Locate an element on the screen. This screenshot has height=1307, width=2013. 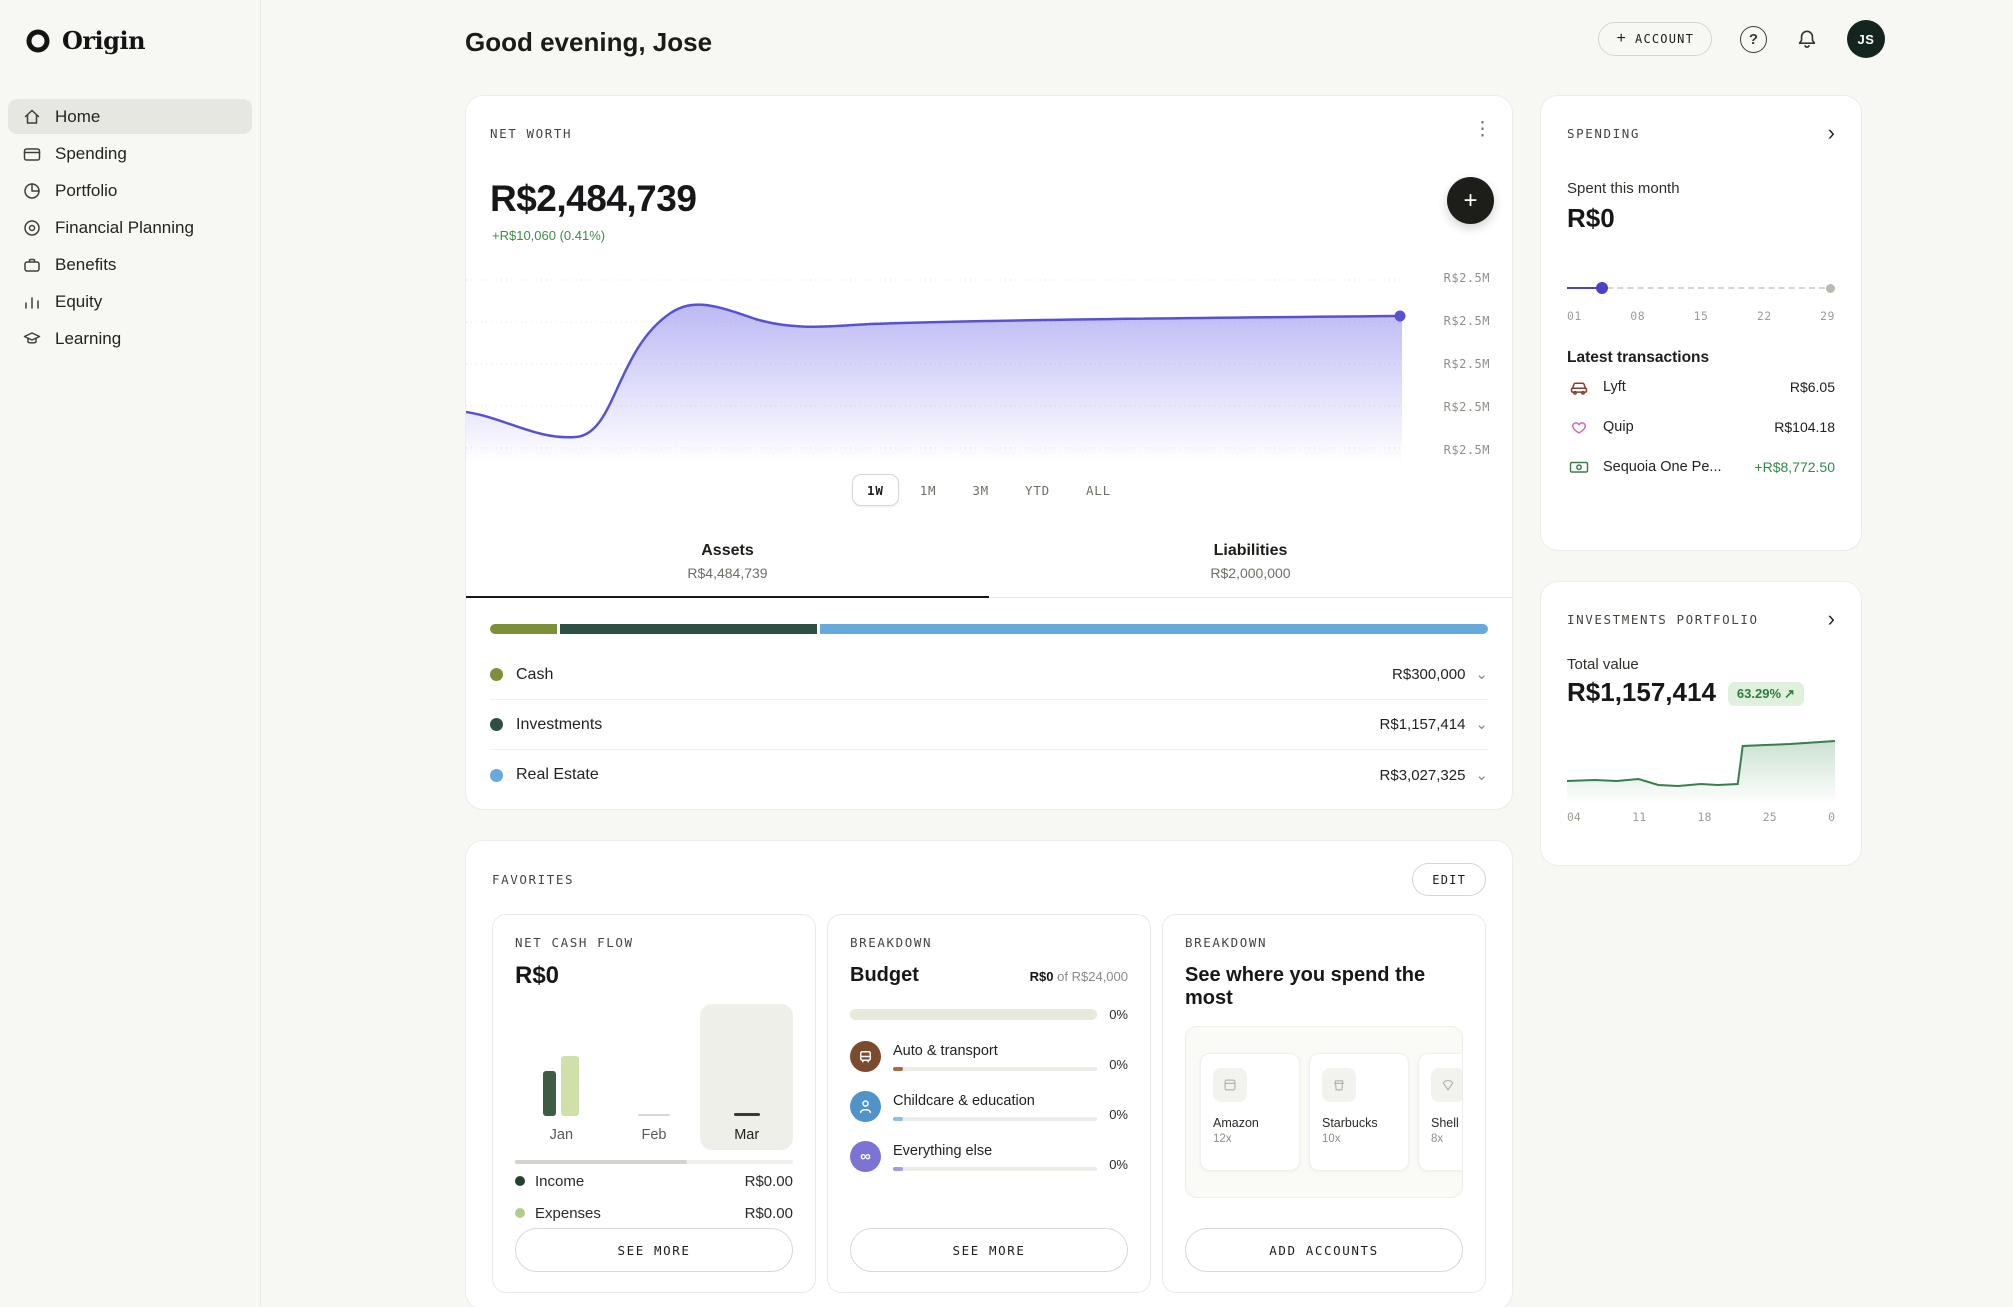
add-account-button: + ACCOUNT is located at coordinates (1655, 39).